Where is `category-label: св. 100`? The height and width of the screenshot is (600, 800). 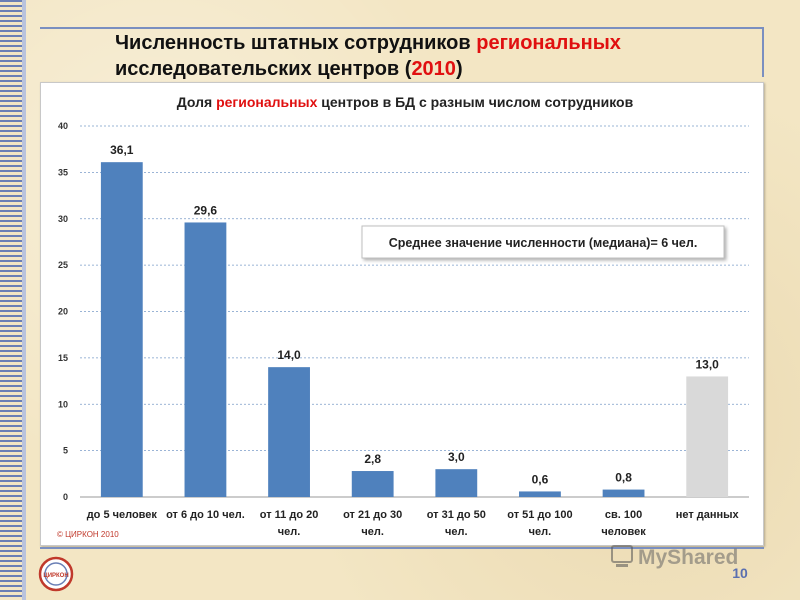
category-label: св. 100 is located at coordinates (623, 515).